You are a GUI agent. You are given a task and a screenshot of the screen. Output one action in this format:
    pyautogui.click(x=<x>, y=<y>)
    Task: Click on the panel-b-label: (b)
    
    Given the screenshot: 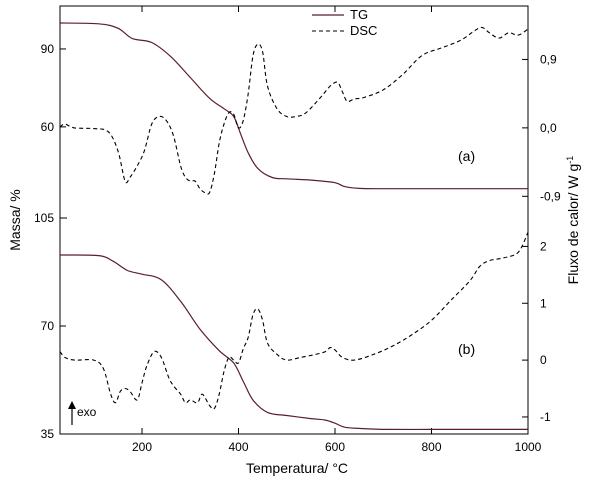 What is the action you would take?
    pyautogui.click(x=466, y=349)
    